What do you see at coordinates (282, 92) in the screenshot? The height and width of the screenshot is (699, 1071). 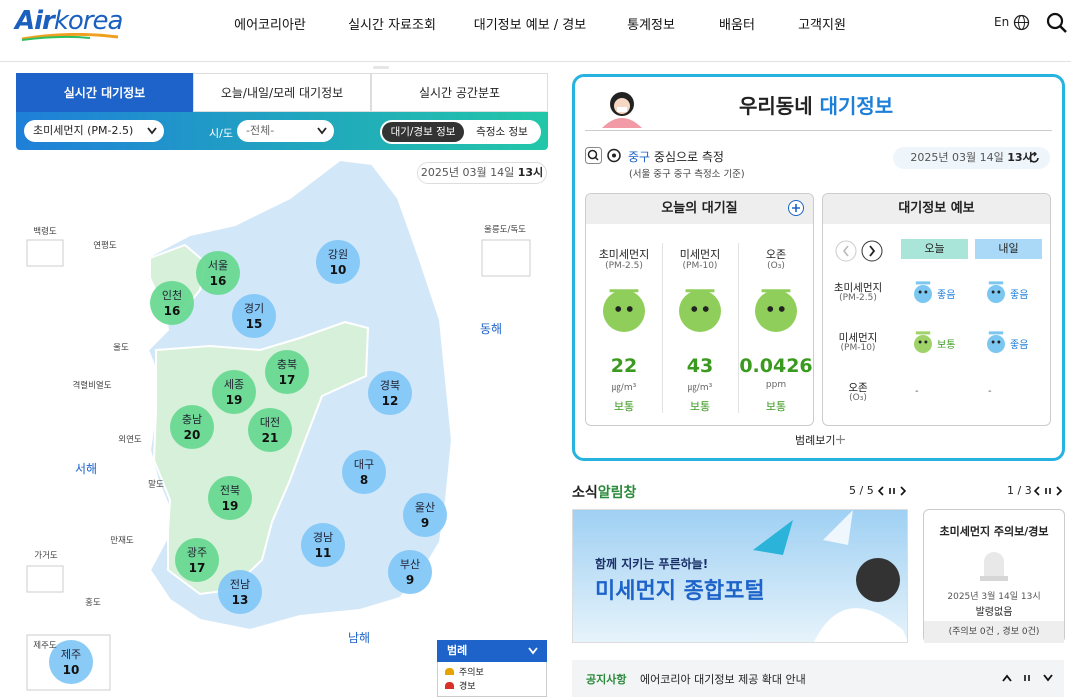 I see `tab: 오늘/내일/모레 대기정보` at bounding box center [282, 92].